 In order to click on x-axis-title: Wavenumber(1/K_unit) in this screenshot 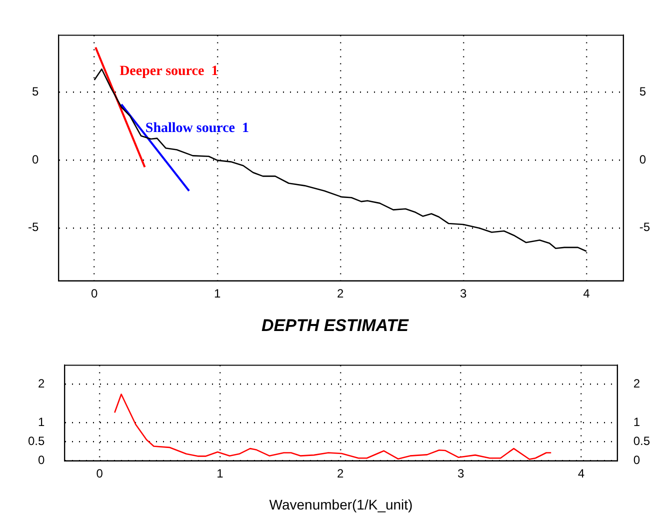, I will do `click(341, 504)`.